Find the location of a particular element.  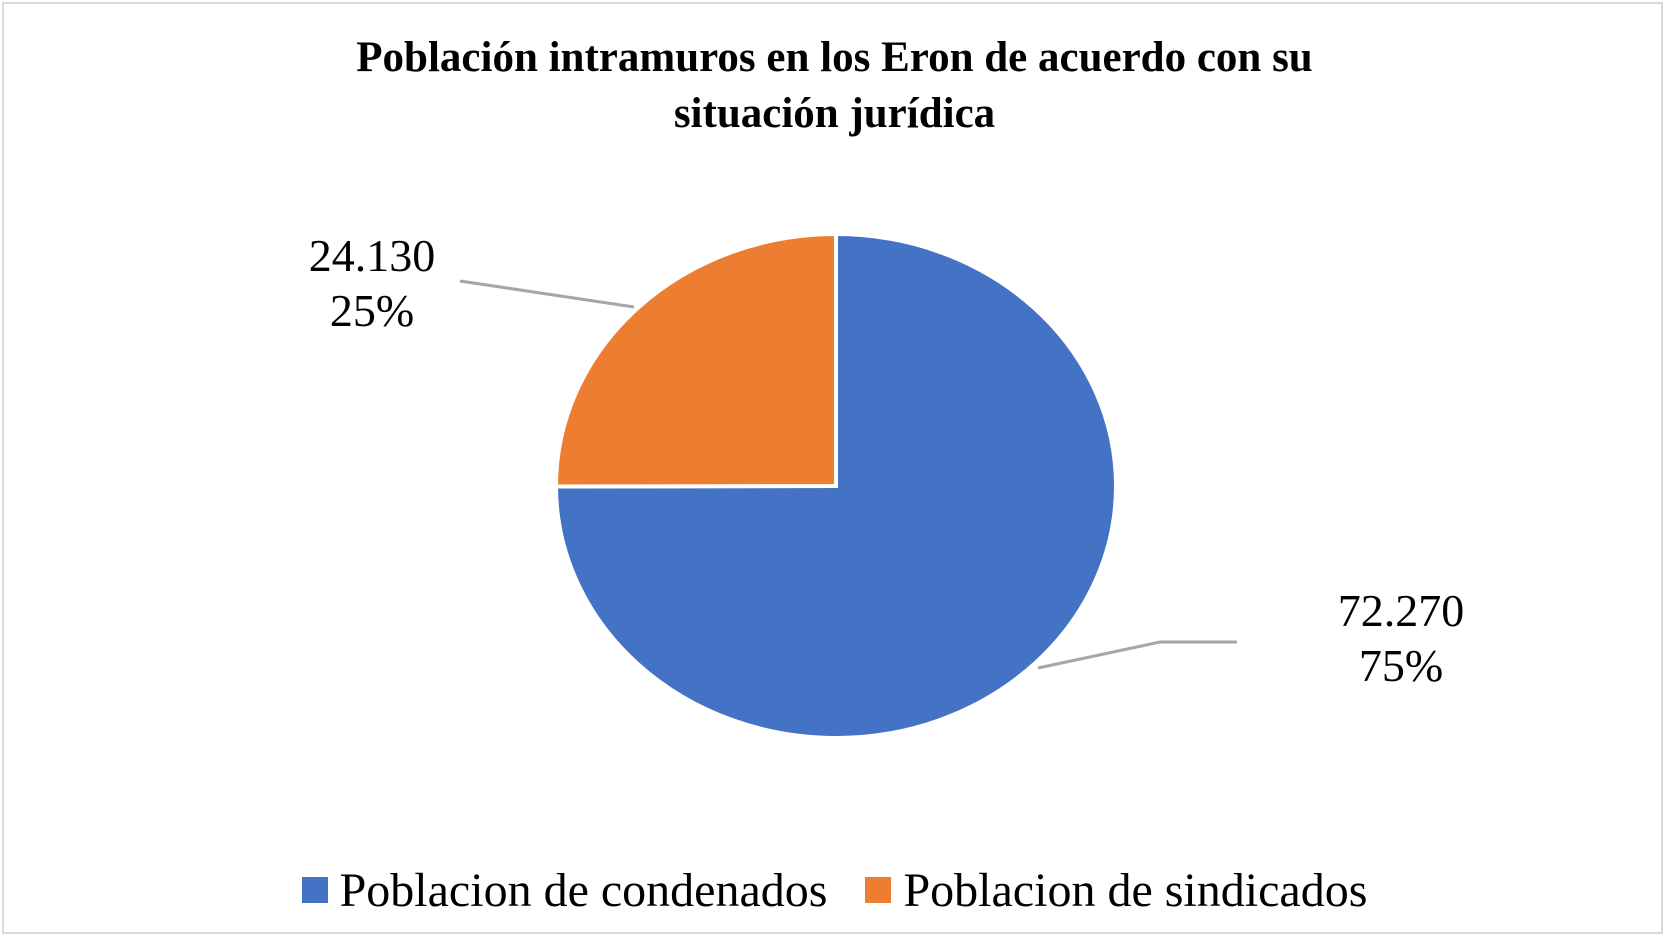

legend-label-sindicados: Poblacion de sindicados is located at coordinates (1135, 890).